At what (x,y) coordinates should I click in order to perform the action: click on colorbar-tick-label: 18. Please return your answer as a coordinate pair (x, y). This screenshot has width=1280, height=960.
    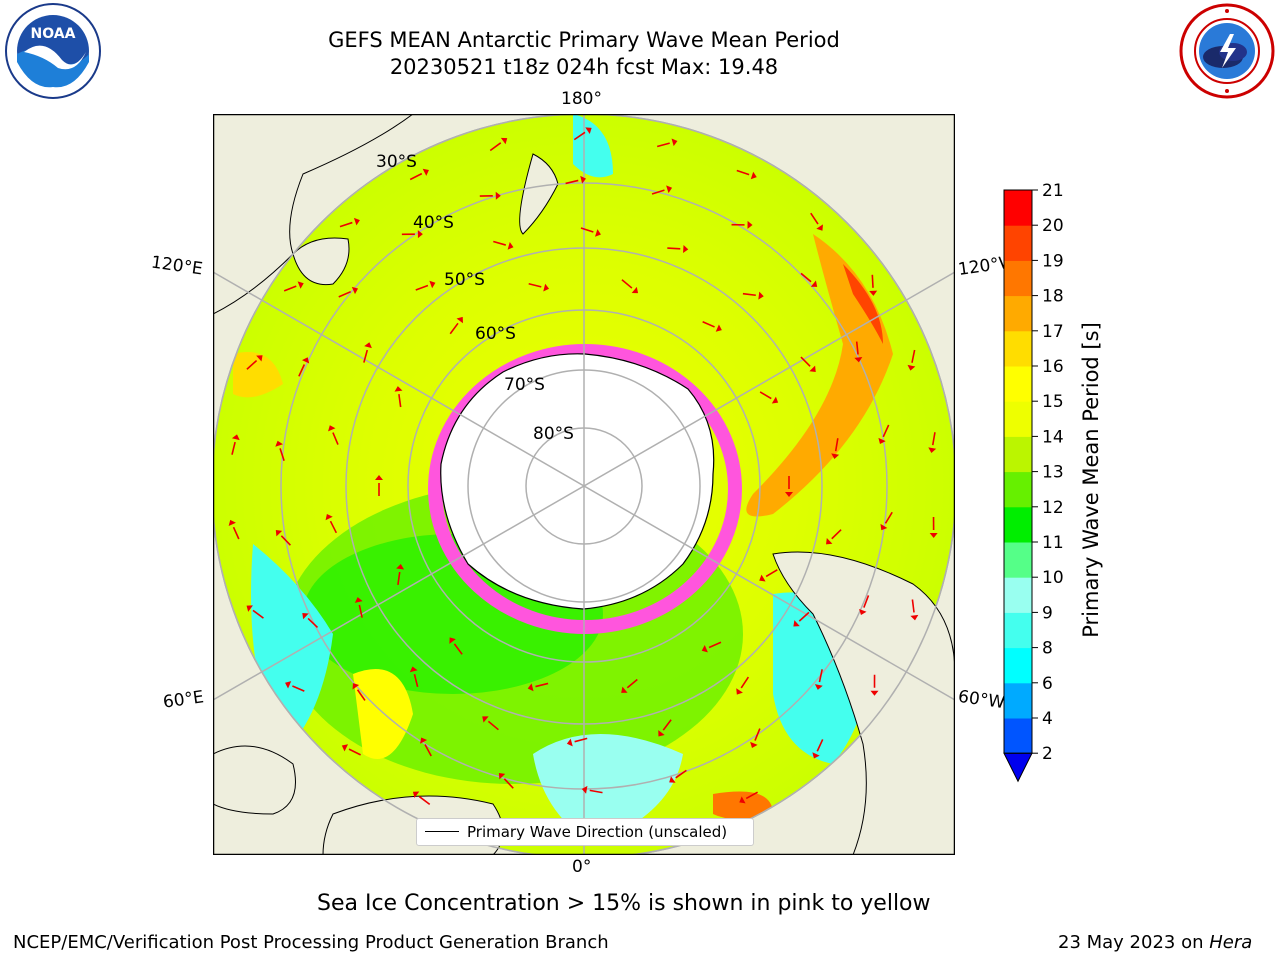
    Looking at the image, I should click on (1053, 297).